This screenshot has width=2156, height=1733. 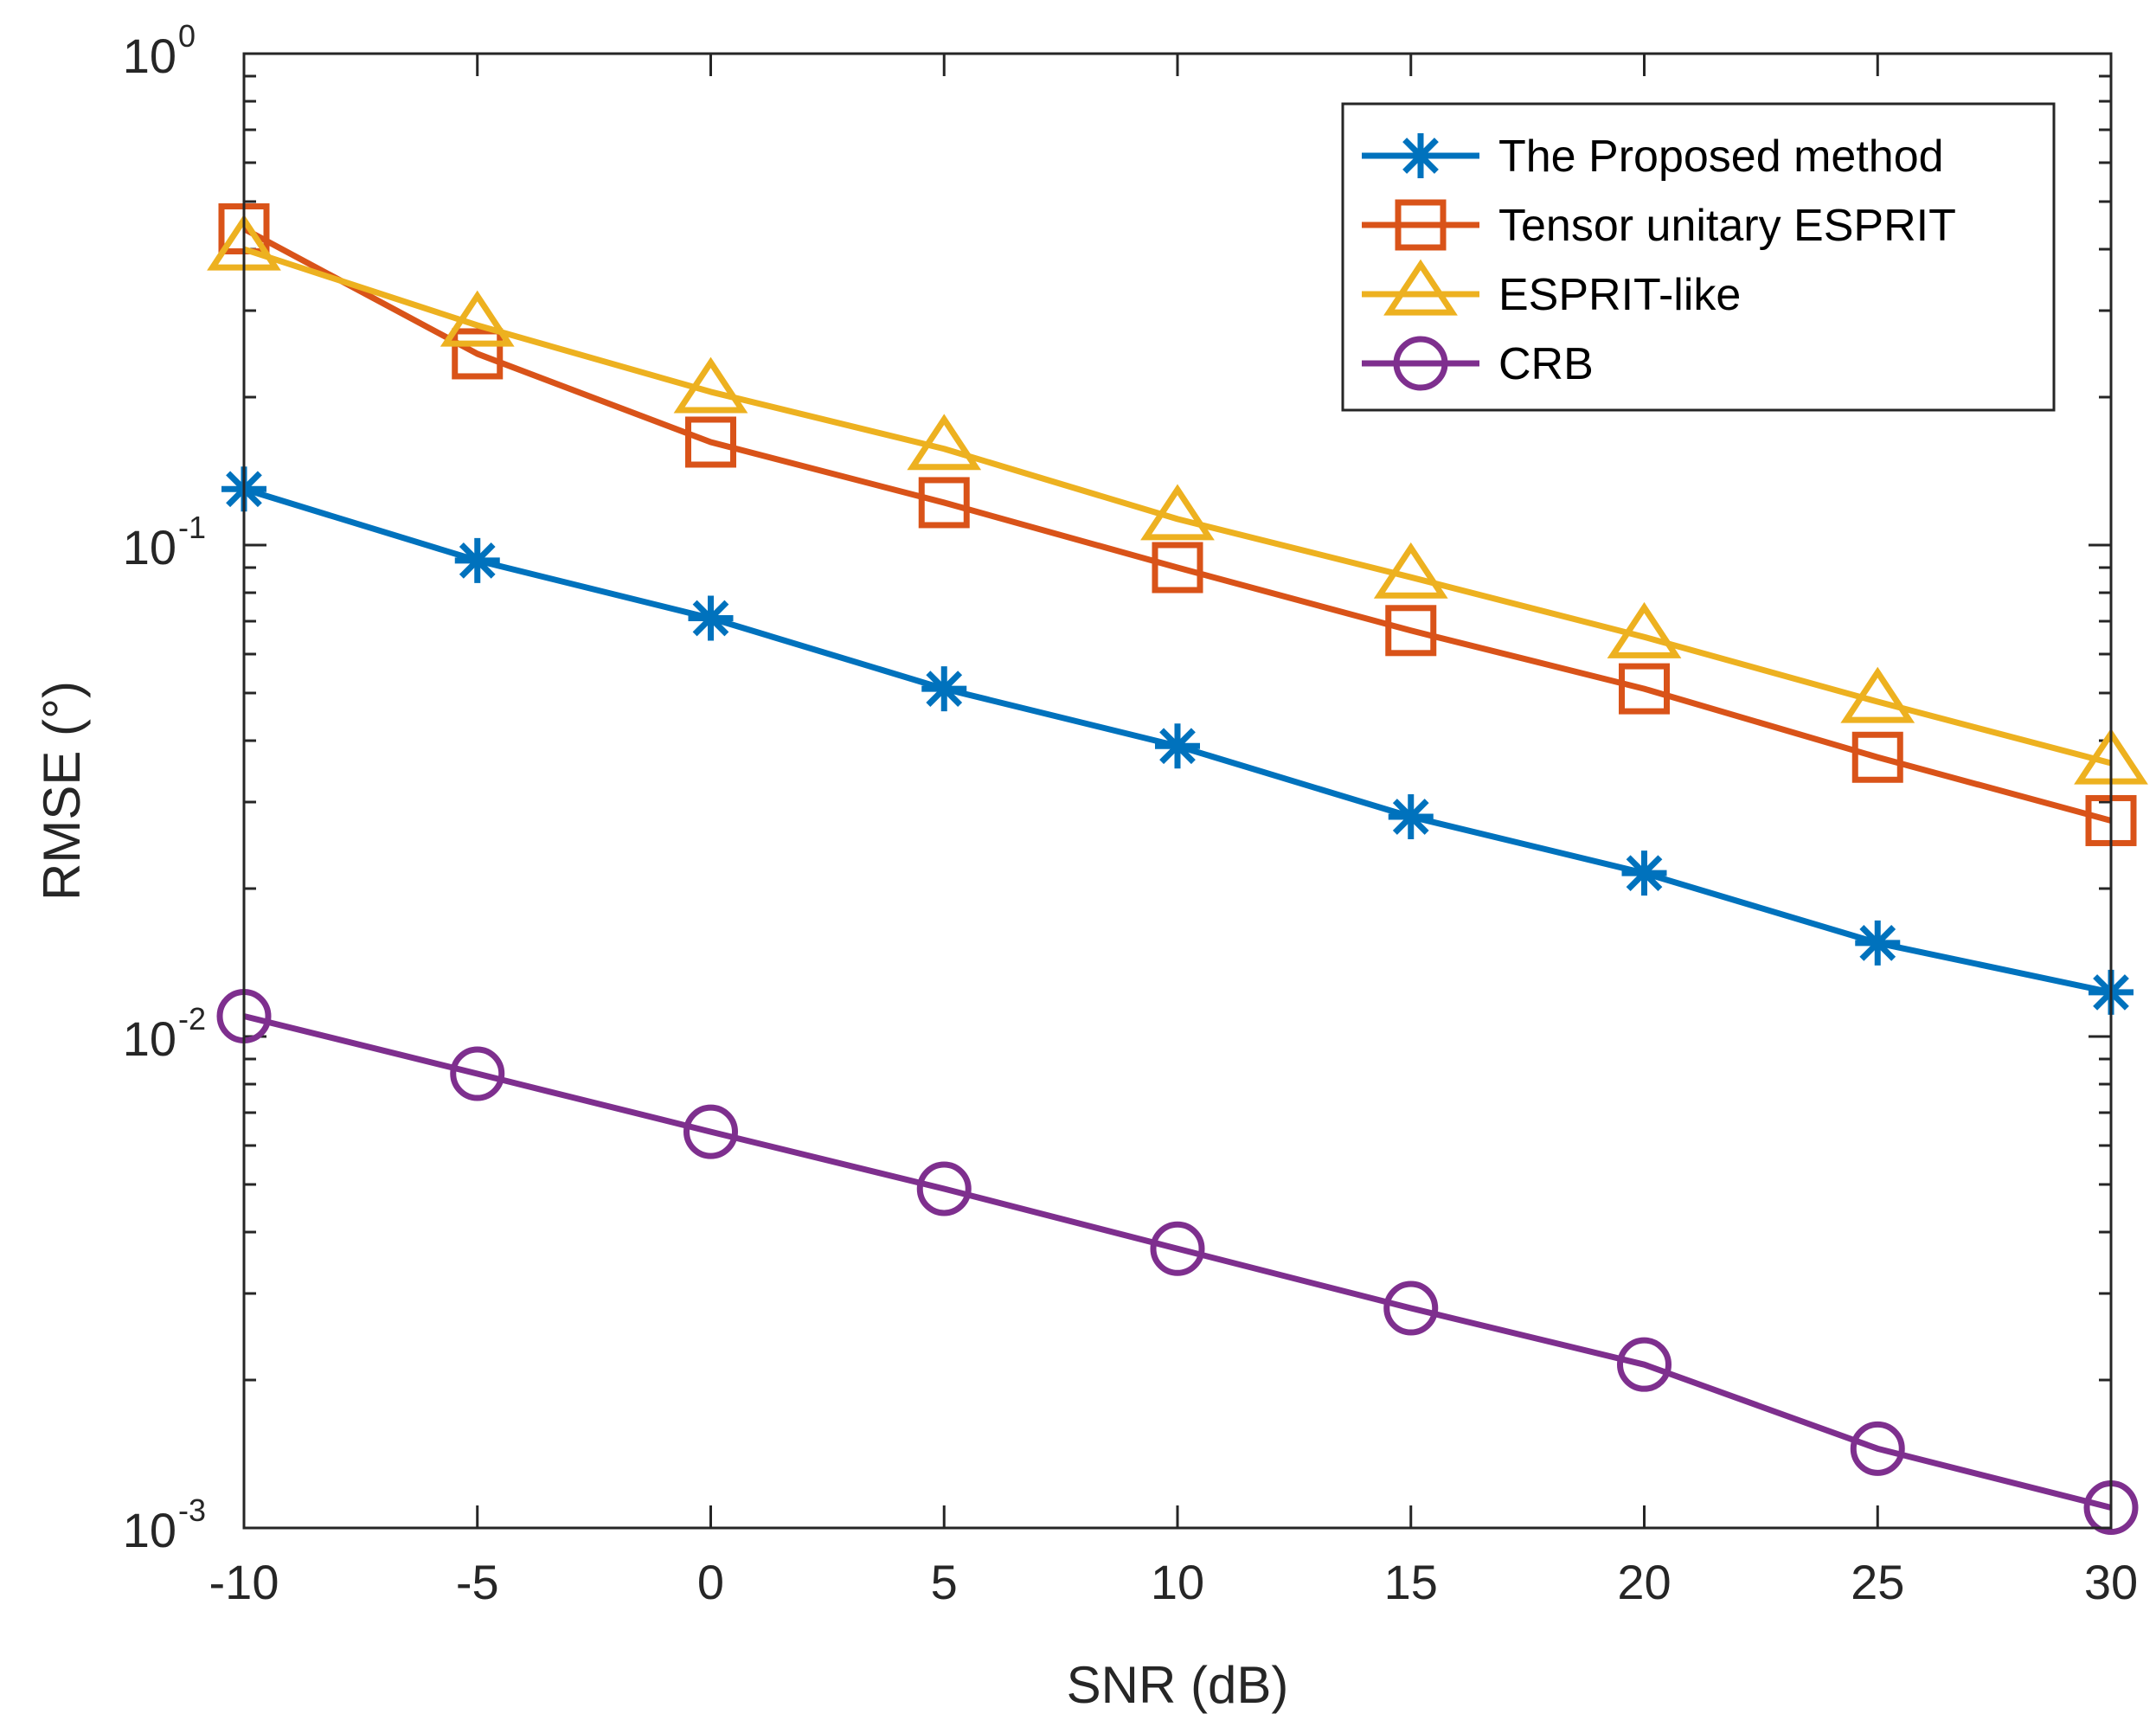 What do you see at coordinates (1177, 1582) in the screenshot?
I see `x-tick-label: 10` at bounding box center [1177, 1582].